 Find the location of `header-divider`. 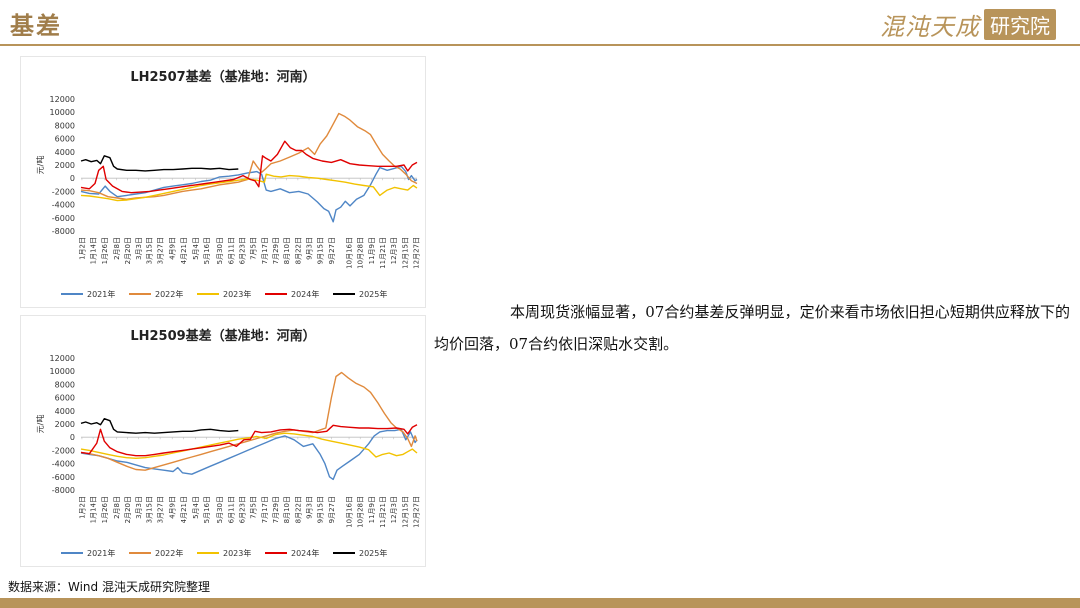

header-divider is located at coordinates (540, 45).